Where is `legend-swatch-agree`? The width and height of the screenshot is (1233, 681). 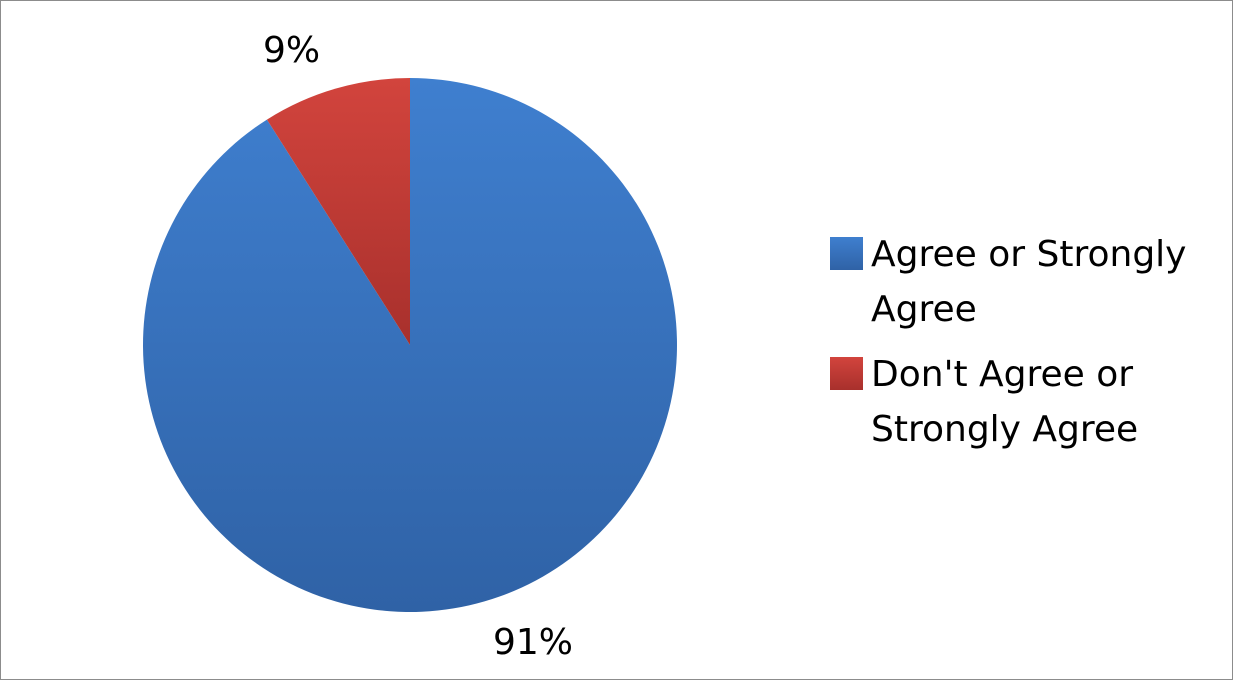
legend-swatch-agree is located at coordinates (846, 253).